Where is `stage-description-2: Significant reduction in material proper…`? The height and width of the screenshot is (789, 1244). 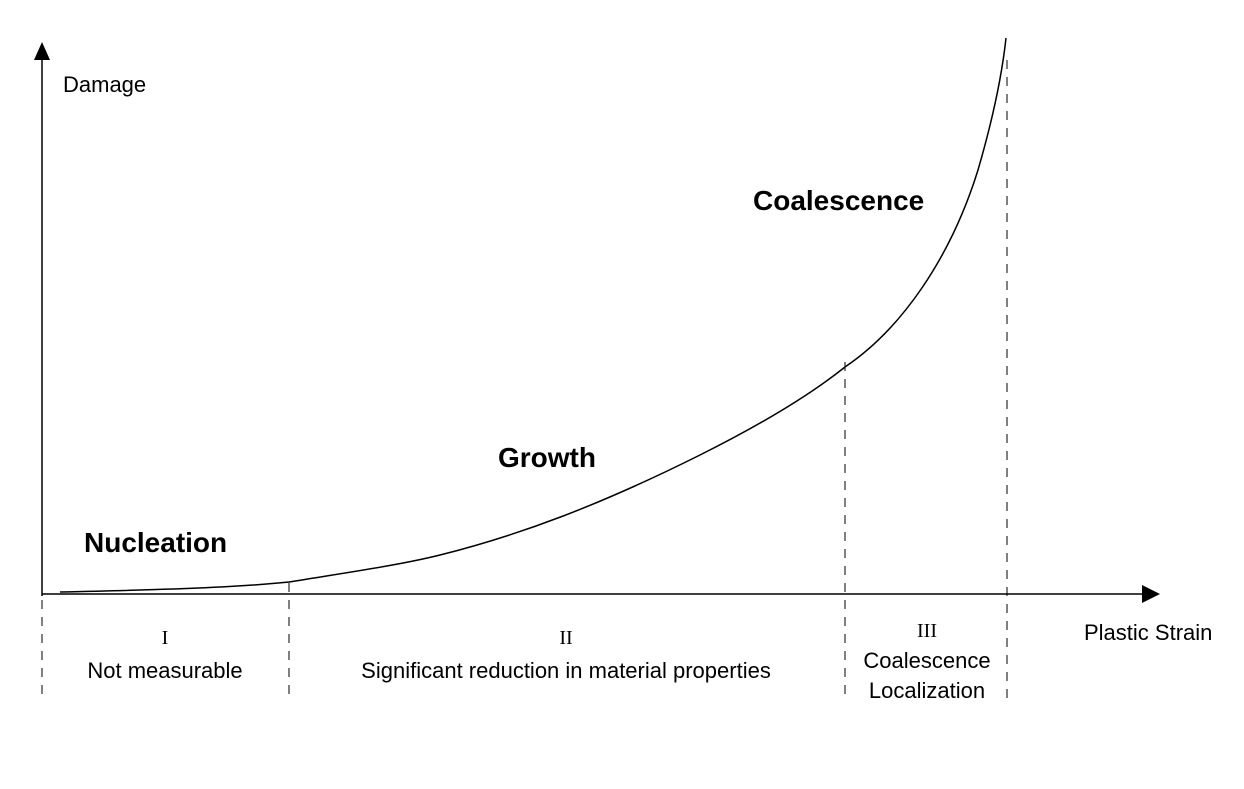 stage-description-2: Significant reduction in material proper… is located at coordinates (566, 670).